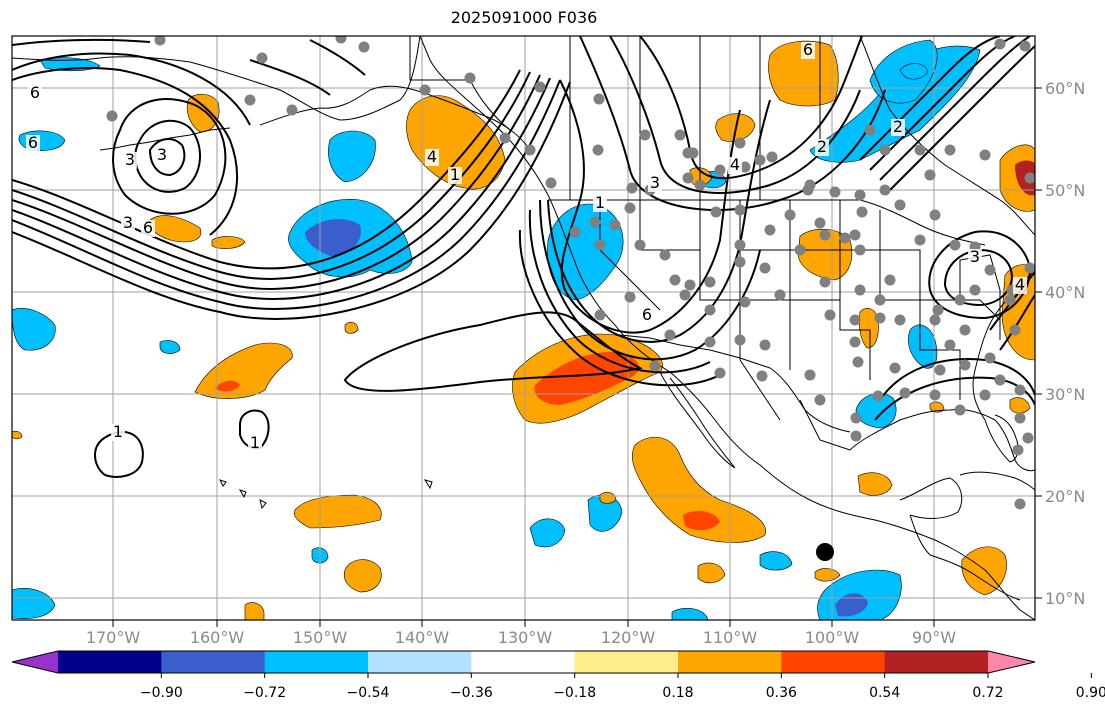 This screenshot has width=1105, height=712. I want to click on contour-southeast, so click(957, 379).